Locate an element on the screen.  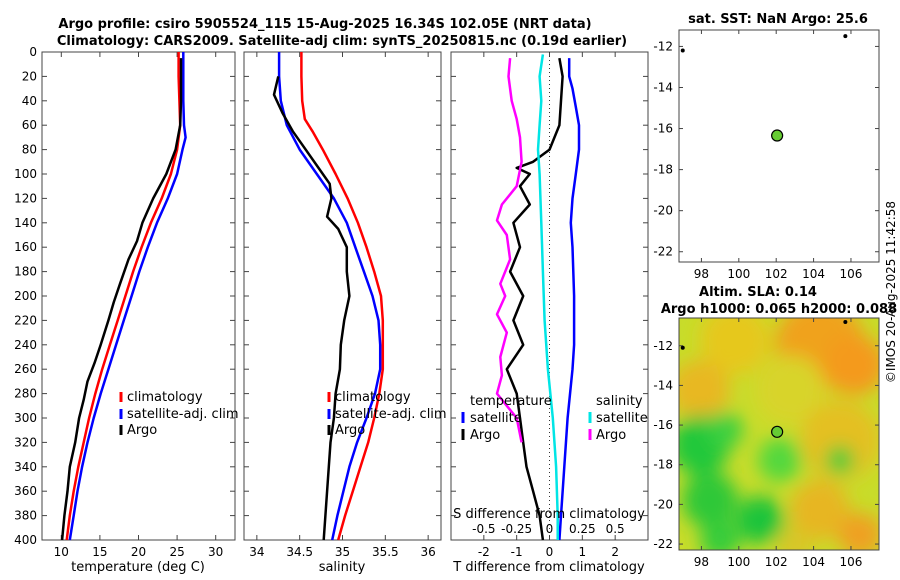
temperature-xtick-label: 15 is located at coordinates (99, 552).